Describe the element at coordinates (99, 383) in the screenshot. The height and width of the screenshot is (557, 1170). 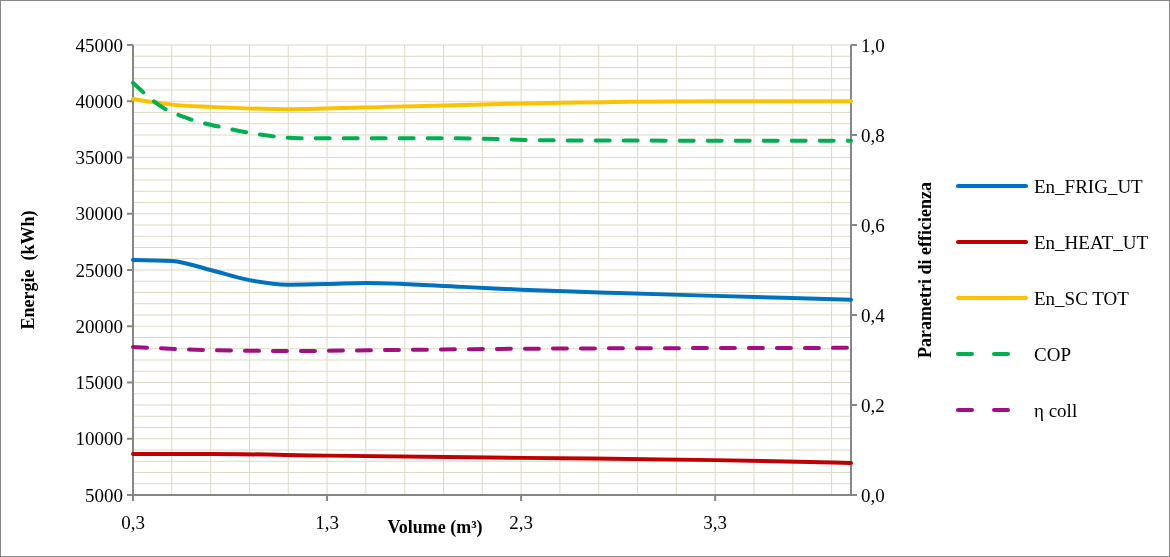
I see `y-tick-label: 15000` at that location.